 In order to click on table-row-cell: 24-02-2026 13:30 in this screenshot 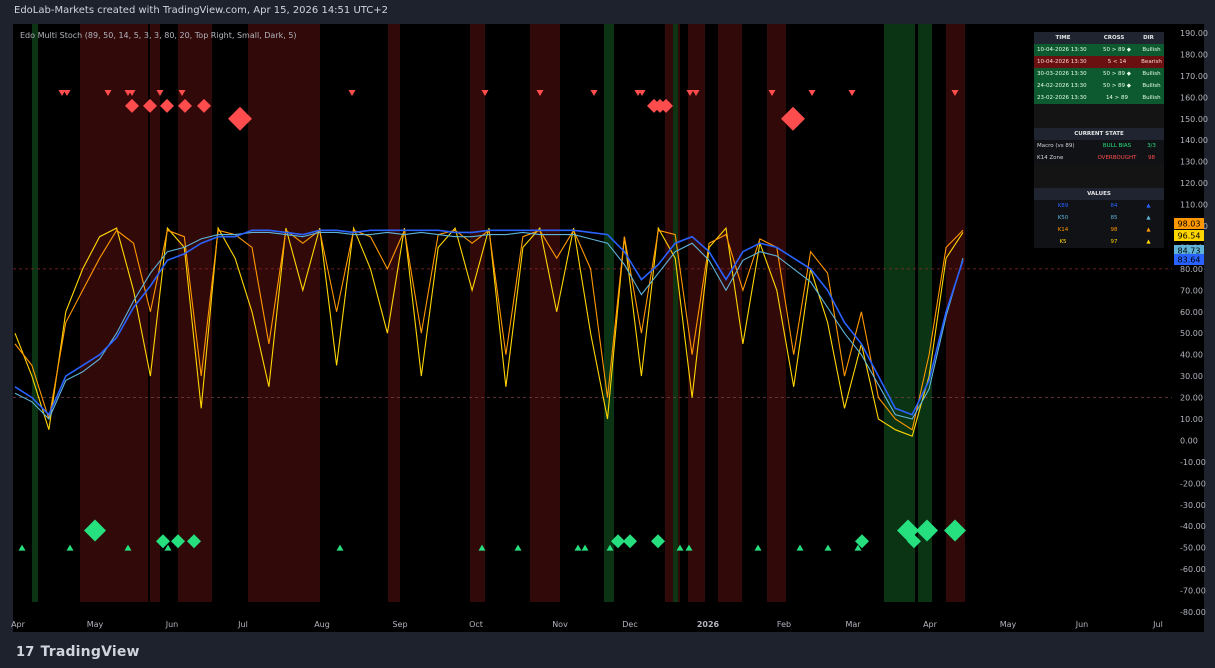, I will do `click(1062, 86)`.